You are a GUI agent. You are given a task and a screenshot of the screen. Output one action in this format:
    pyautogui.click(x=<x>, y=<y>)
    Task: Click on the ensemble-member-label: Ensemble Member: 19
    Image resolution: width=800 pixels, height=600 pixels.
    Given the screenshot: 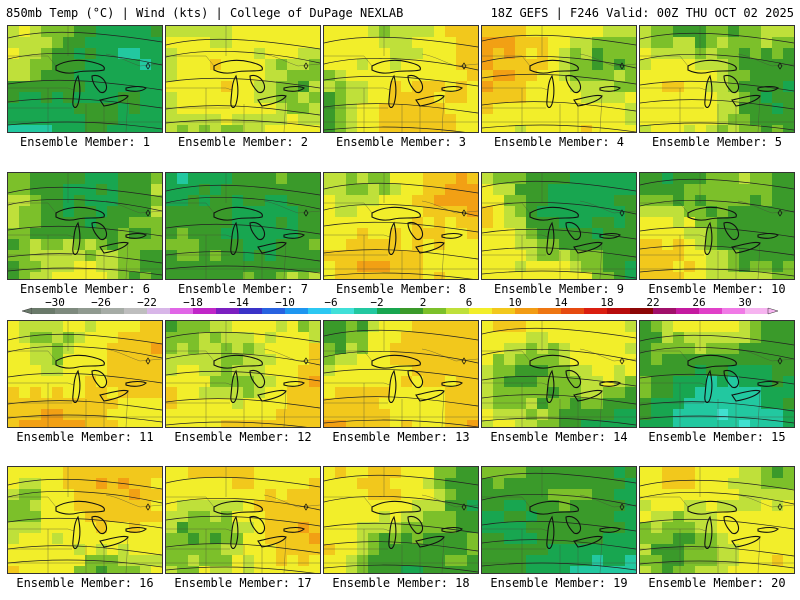 What is the action you would take?
    pyautogui.click(x=559, y=583)
    